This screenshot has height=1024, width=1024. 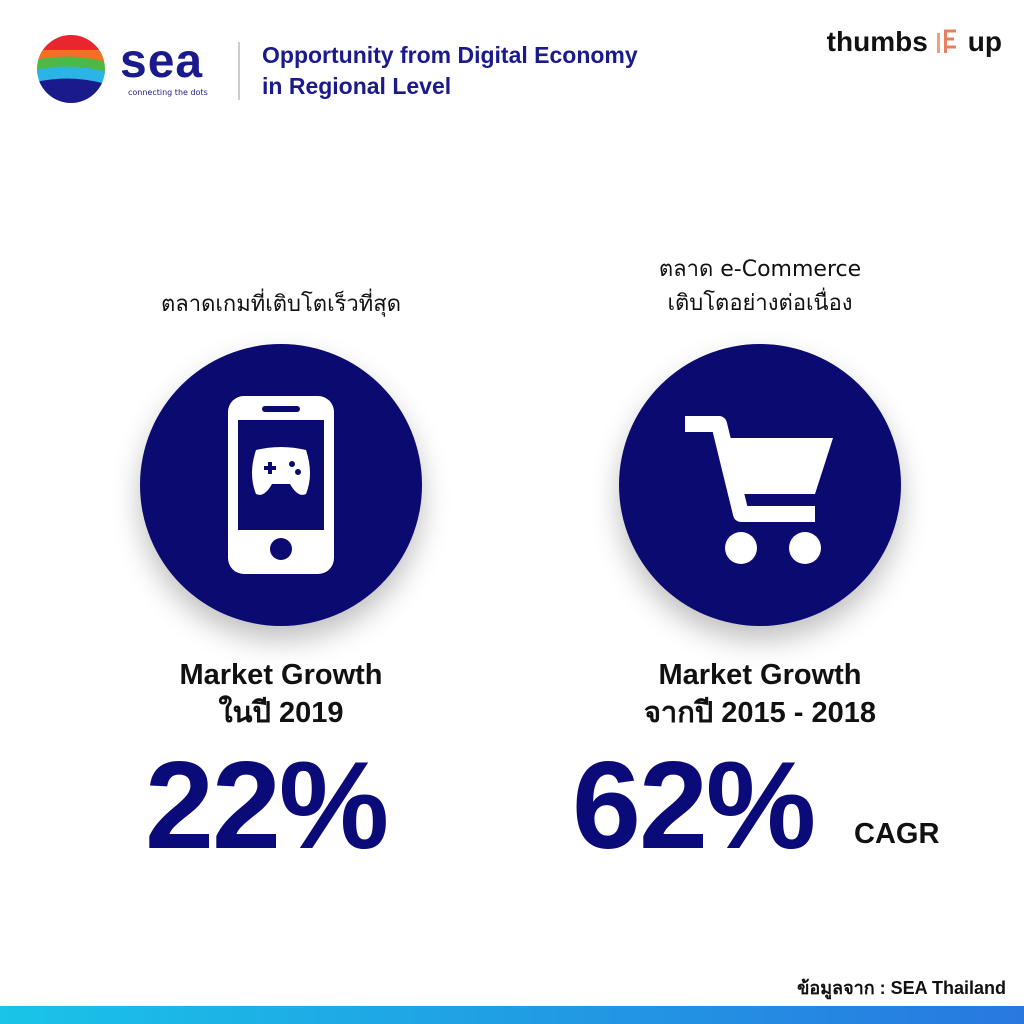 I want to click on title-line: in Regional Level, so click(x=357, y=86).